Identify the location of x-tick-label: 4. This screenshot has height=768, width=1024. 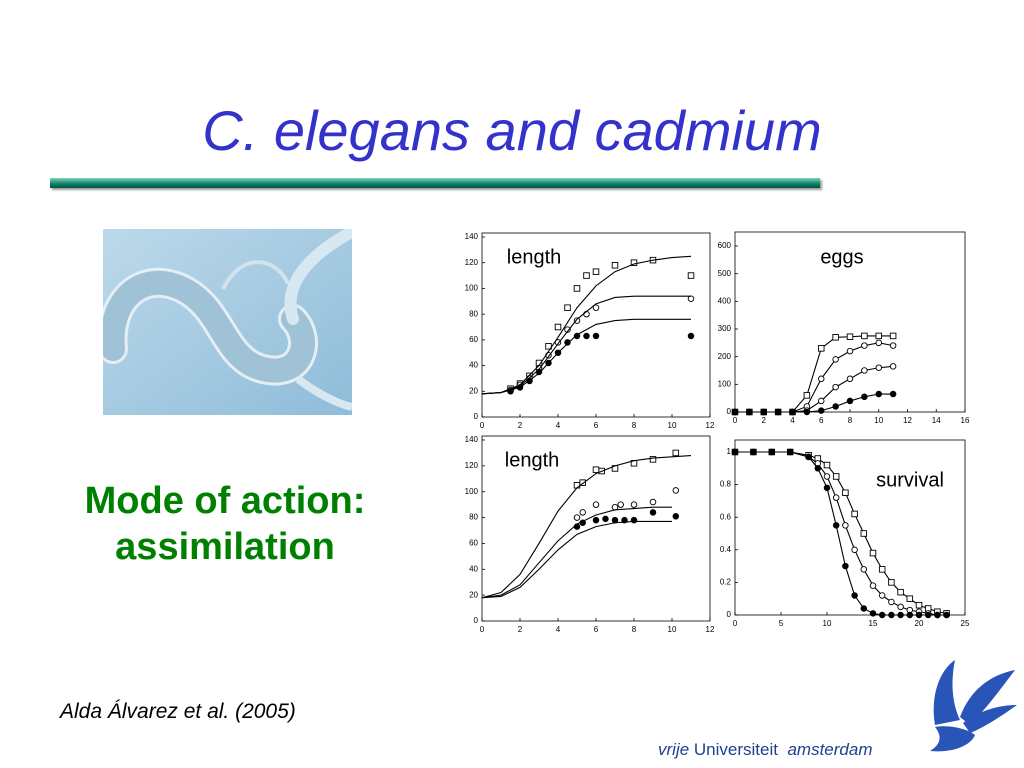
(558, 425).